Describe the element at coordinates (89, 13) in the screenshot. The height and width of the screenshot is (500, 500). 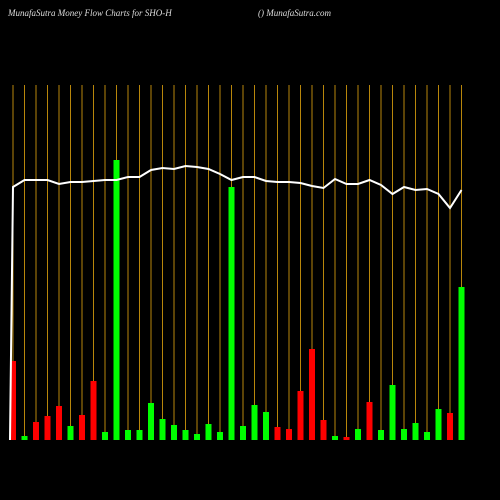
I see `chart-title: MunafaSutra Money Flow Charts for SHO-H` at that location.